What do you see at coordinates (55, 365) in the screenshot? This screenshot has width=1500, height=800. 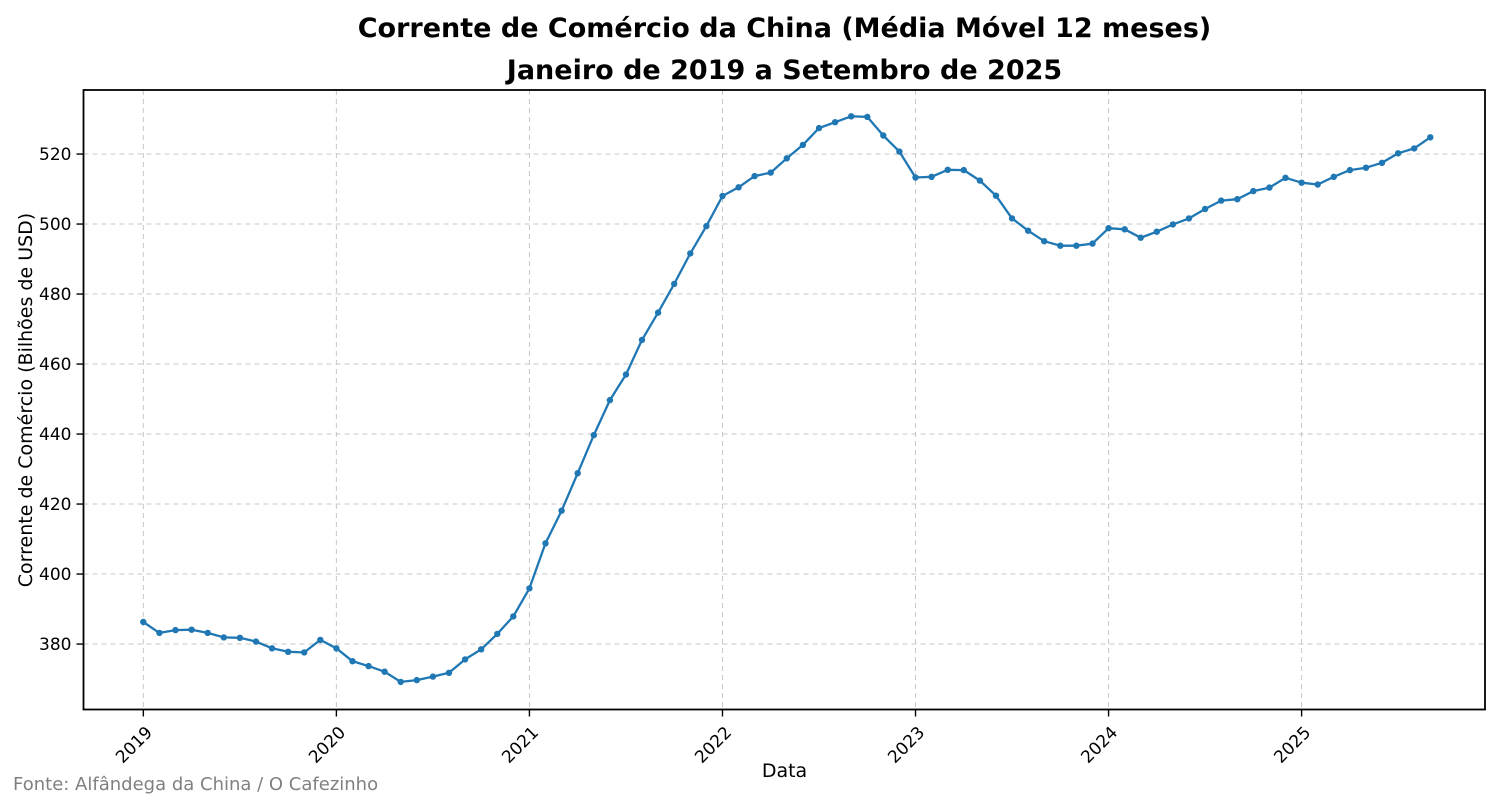 I see `y-tick-label: 460` at bounding box center [55, 365].